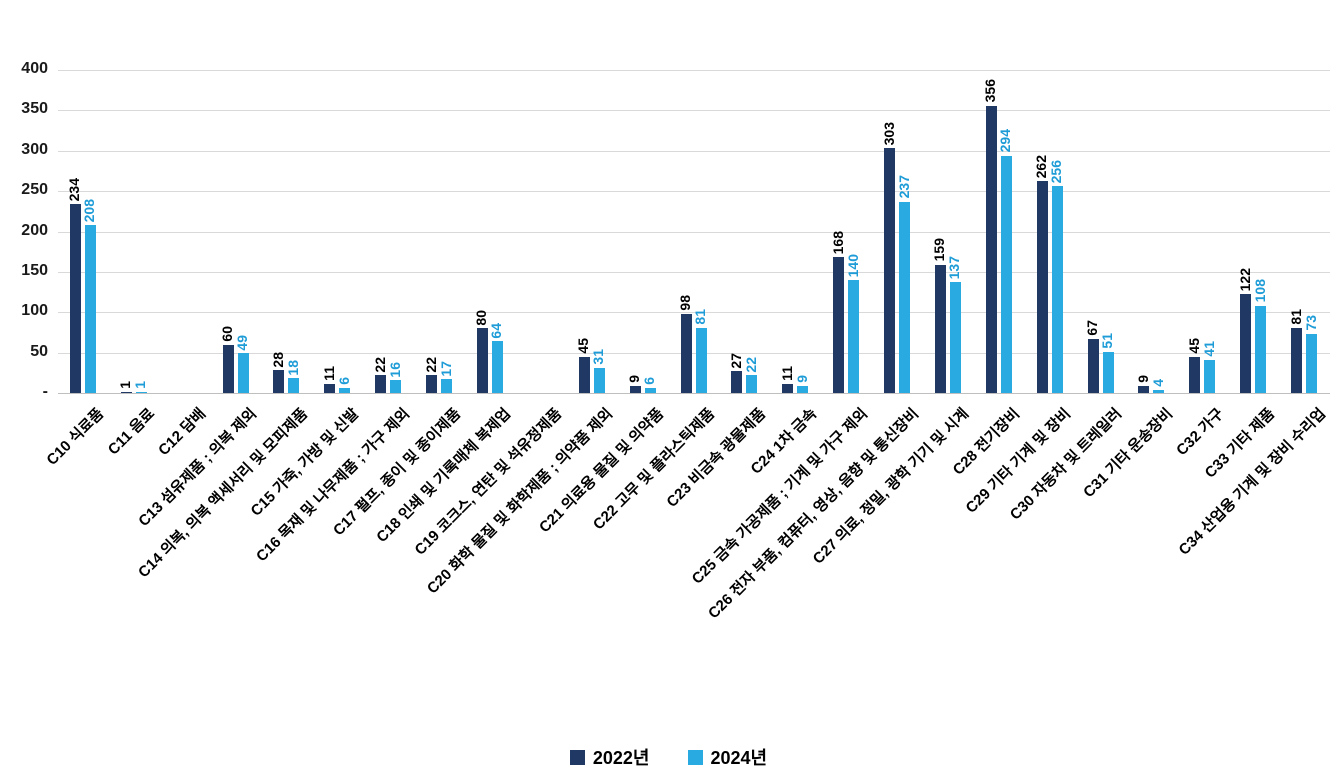 The width and height of the screenshot is (1337, 782). Describe the element at coordinates (694, 393) in the screenshot. I see `x-axis-line` at that location.